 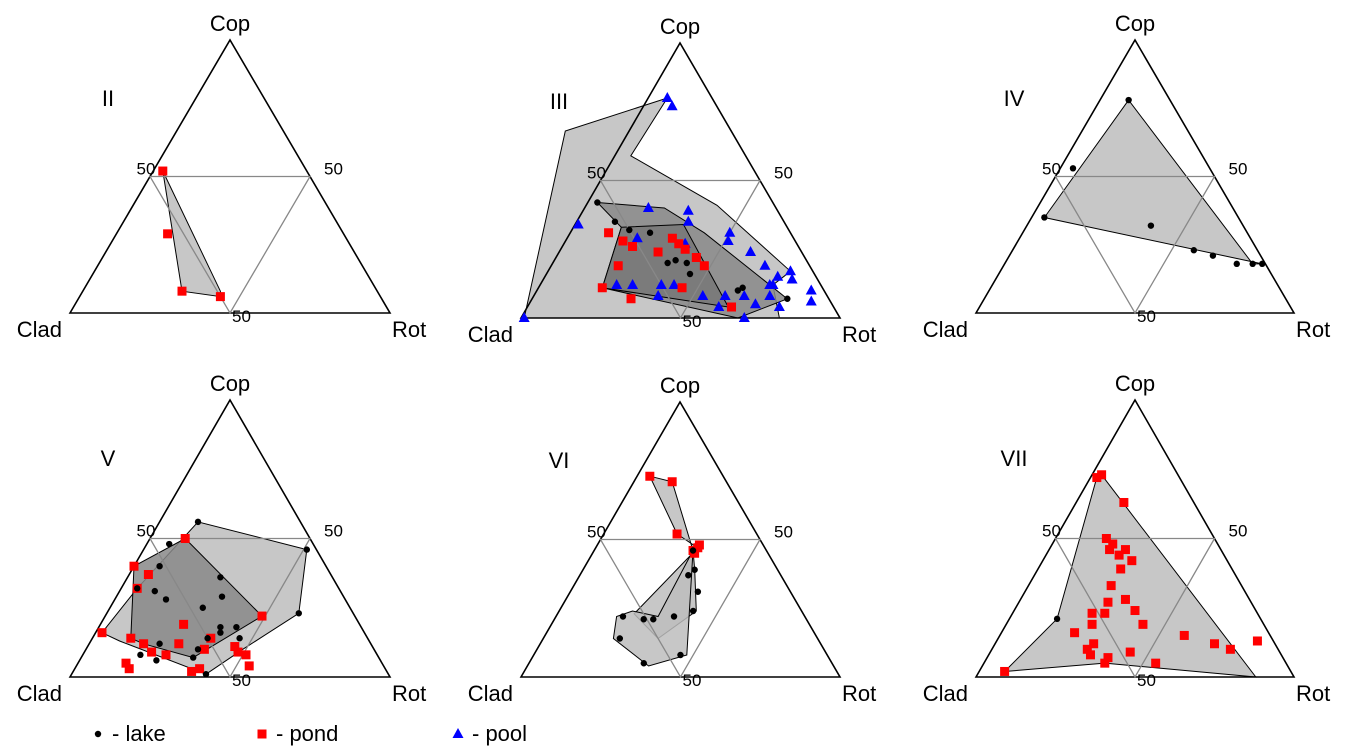 I want to click on ternary-panel-3: Cop Clad Rot 50 50 50 IV, so click(x=1127, y=176).